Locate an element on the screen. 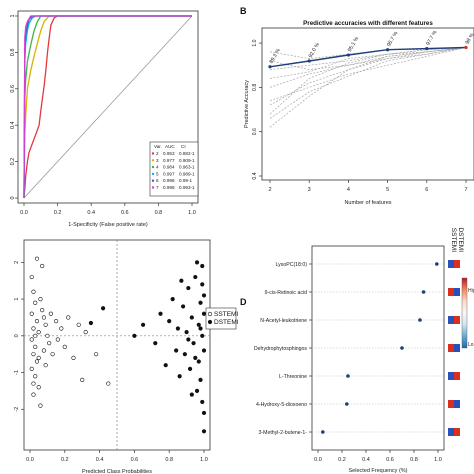  probability-legend-marker is located at coordinates (210, 314).